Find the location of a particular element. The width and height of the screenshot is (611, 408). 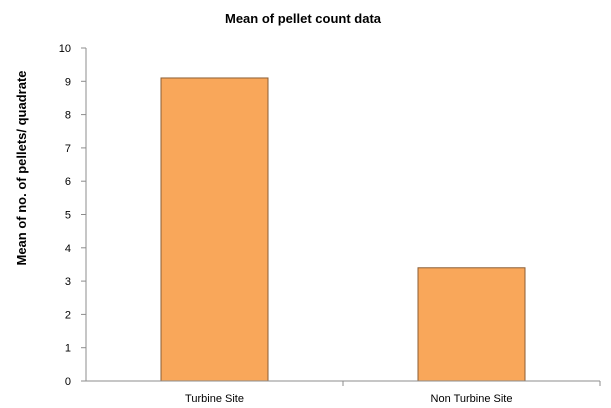

y-tick-label: 7 is located at coordinates (68, 149).